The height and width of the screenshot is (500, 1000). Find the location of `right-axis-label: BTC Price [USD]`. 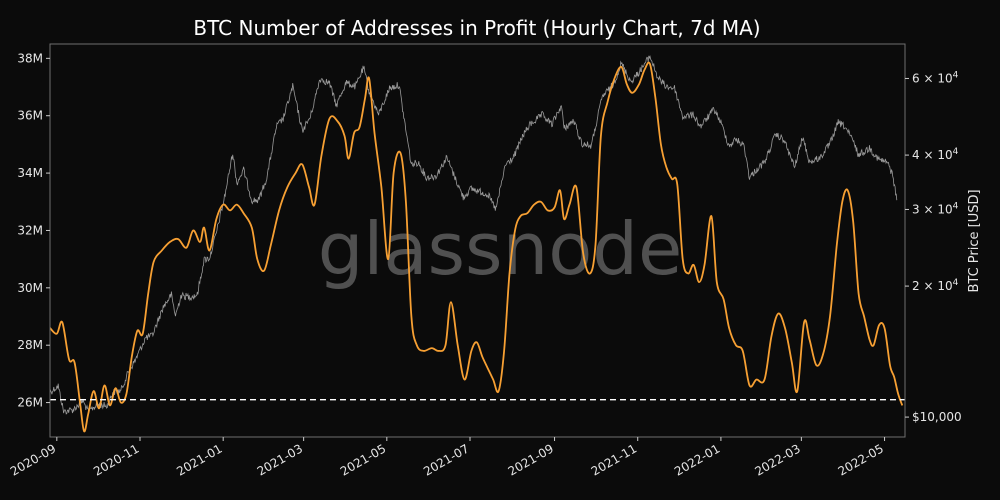

right-axis-label: BTC Price [USD] is located at coordinates (974, 240).